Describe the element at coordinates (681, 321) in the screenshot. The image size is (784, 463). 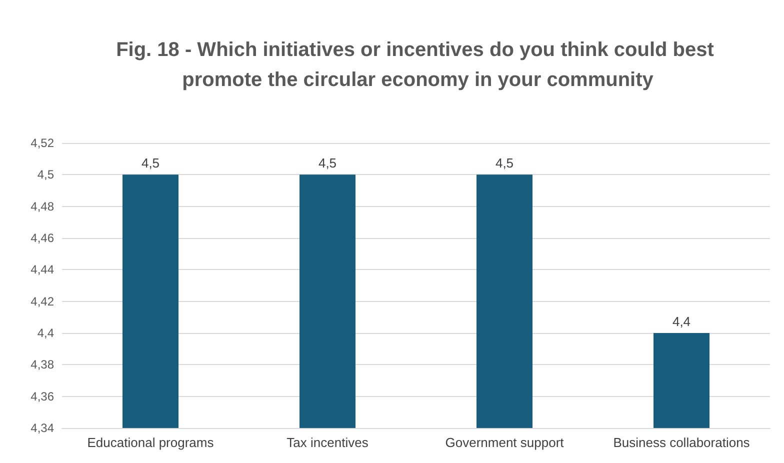
I see `data-label: 4,4` at that location.